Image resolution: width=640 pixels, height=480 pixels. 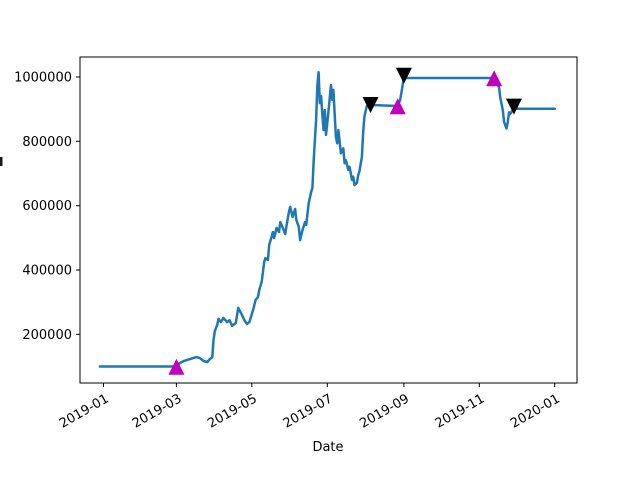 What do you see at coordinates (232, 411) in the screenshot?
I see `x-tick-label-2: 2019-05` at bounding box center [232, 411].